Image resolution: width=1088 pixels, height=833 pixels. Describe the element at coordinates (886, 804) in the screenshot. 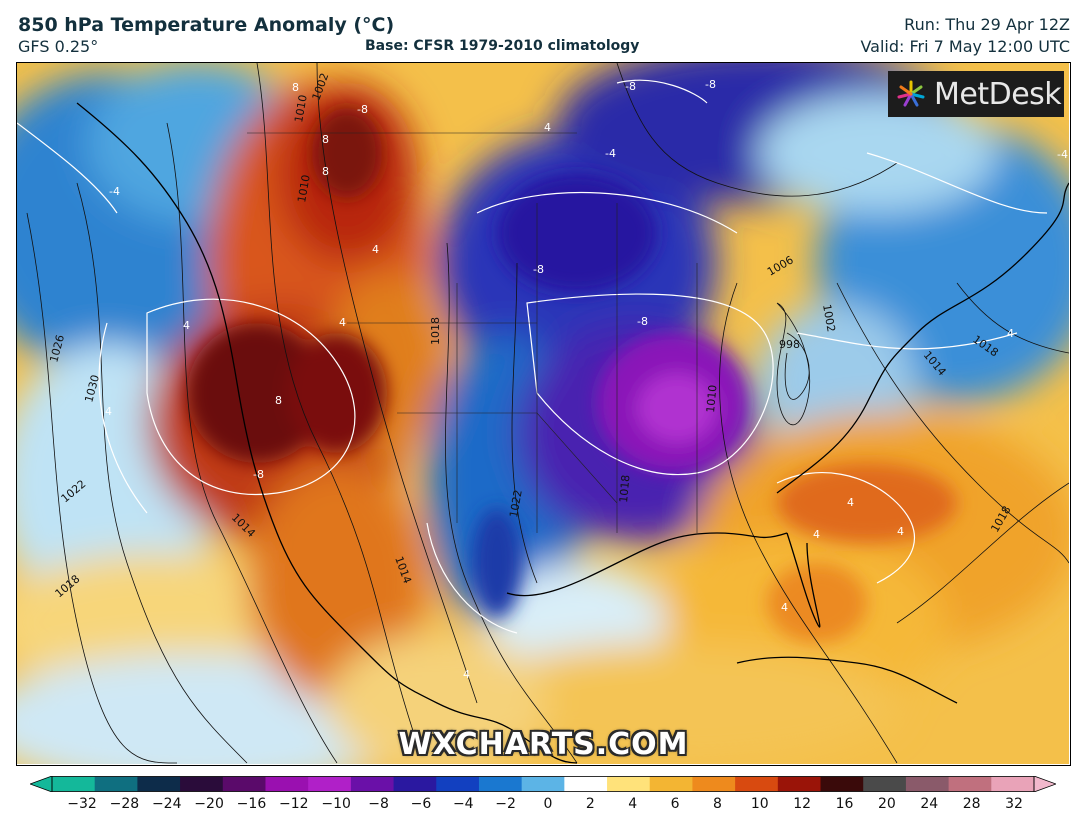

I see `colorbar-tick-label: 20` at that location.